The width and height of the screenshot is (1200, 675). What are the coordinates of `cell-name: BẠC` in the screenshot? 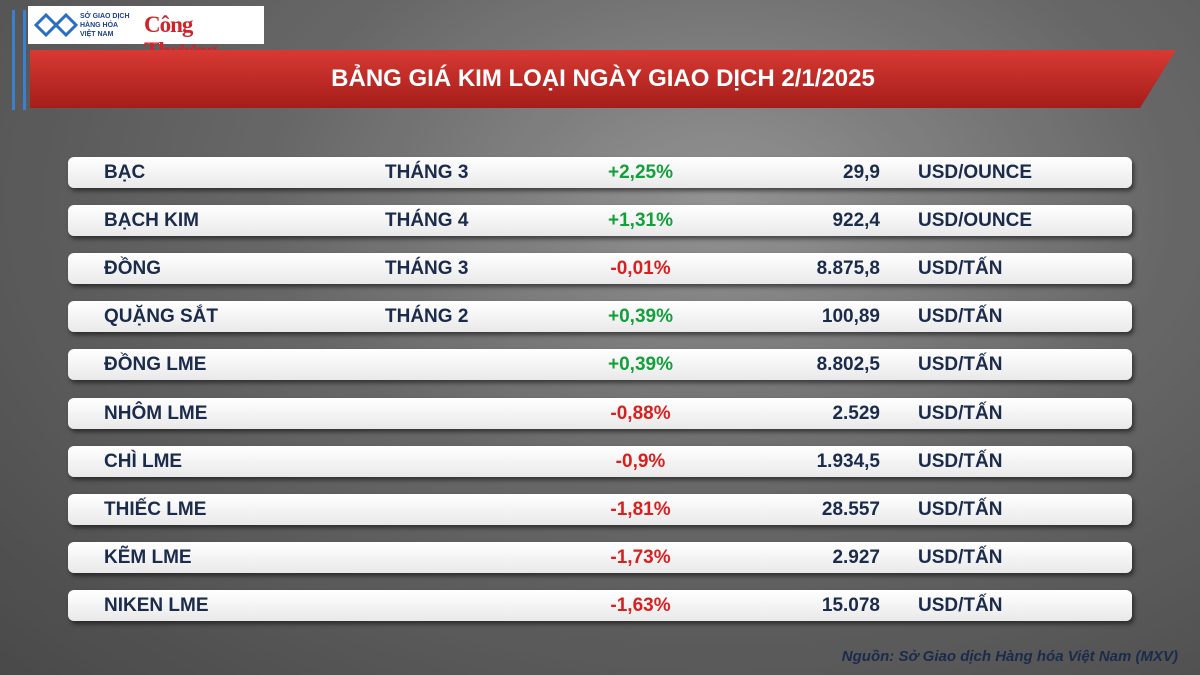 It's located at (125, 172).